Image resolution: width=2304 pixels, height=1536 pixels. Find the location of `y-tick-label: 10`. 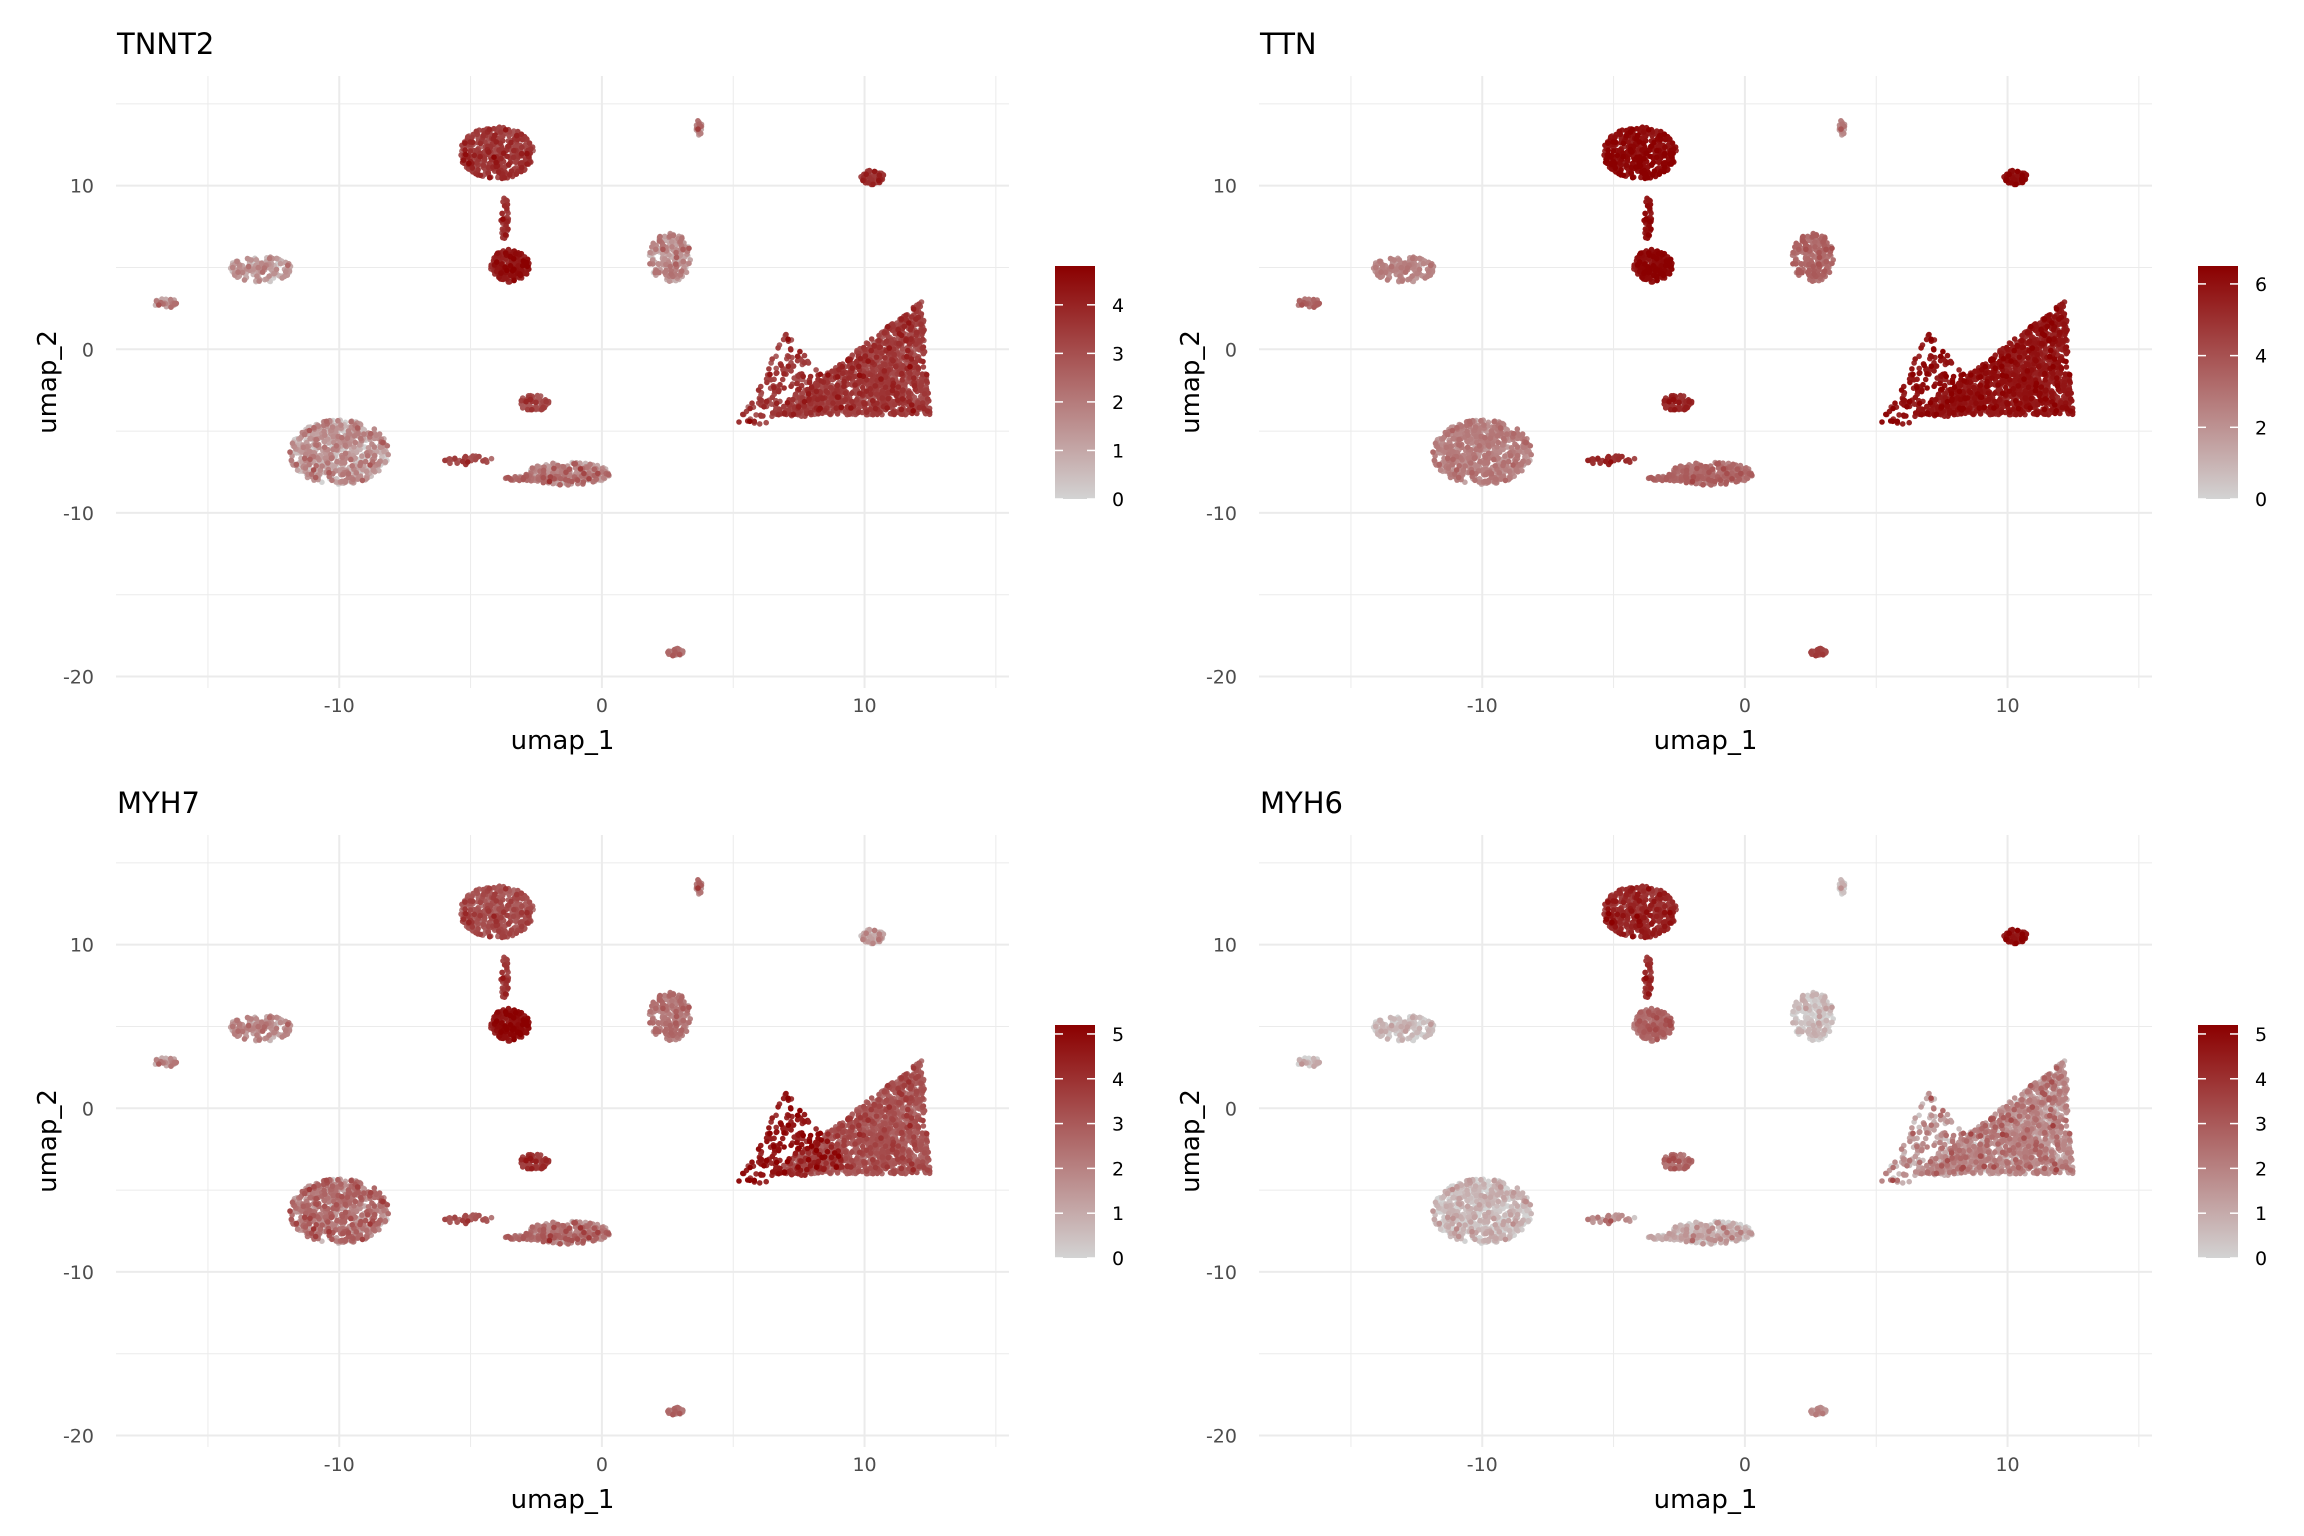

y-tick-label: 10 is located at coordinates (82, 187).